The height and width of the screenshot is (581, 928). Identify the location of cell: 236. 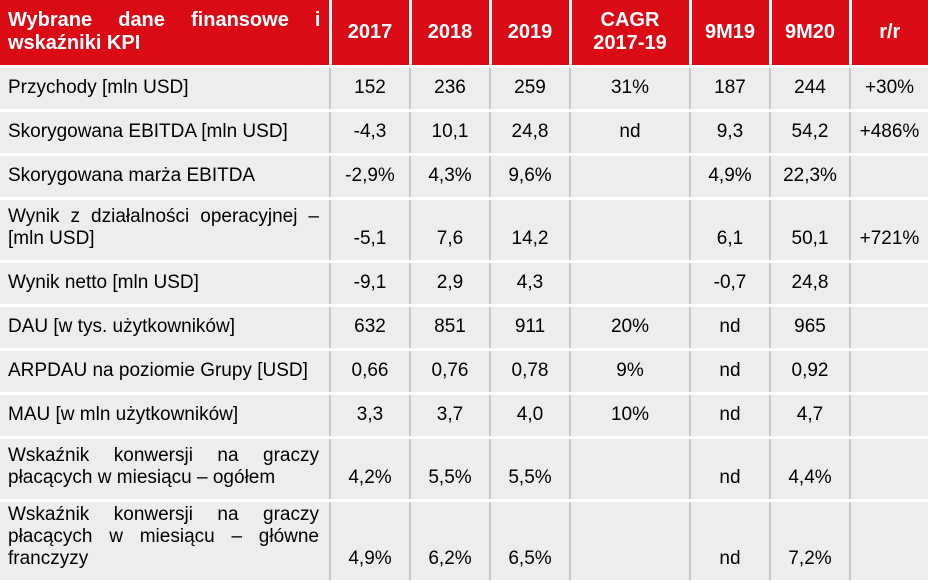
(450, 89).